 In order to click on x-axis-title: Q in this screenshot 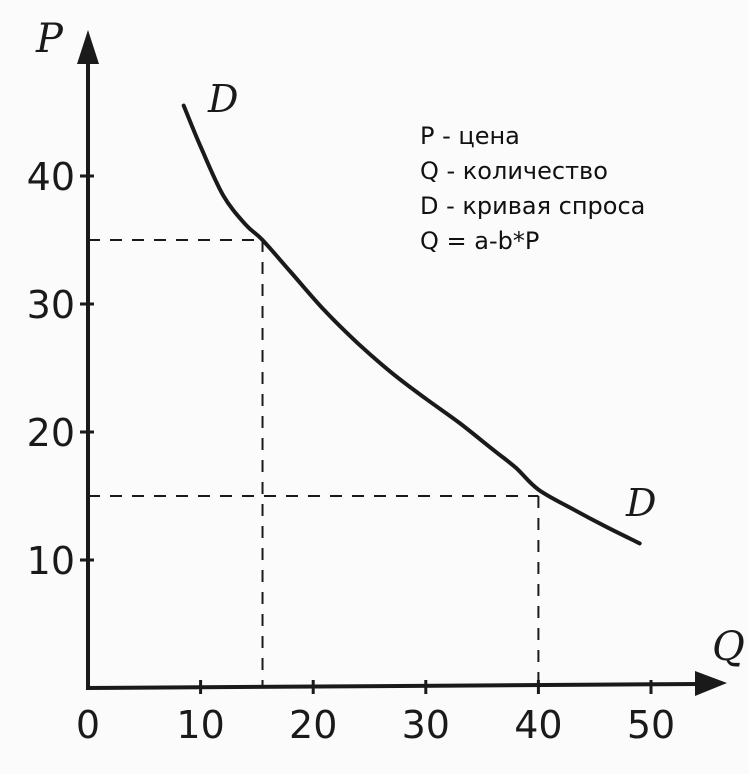, I will do `click(728, 647)`.